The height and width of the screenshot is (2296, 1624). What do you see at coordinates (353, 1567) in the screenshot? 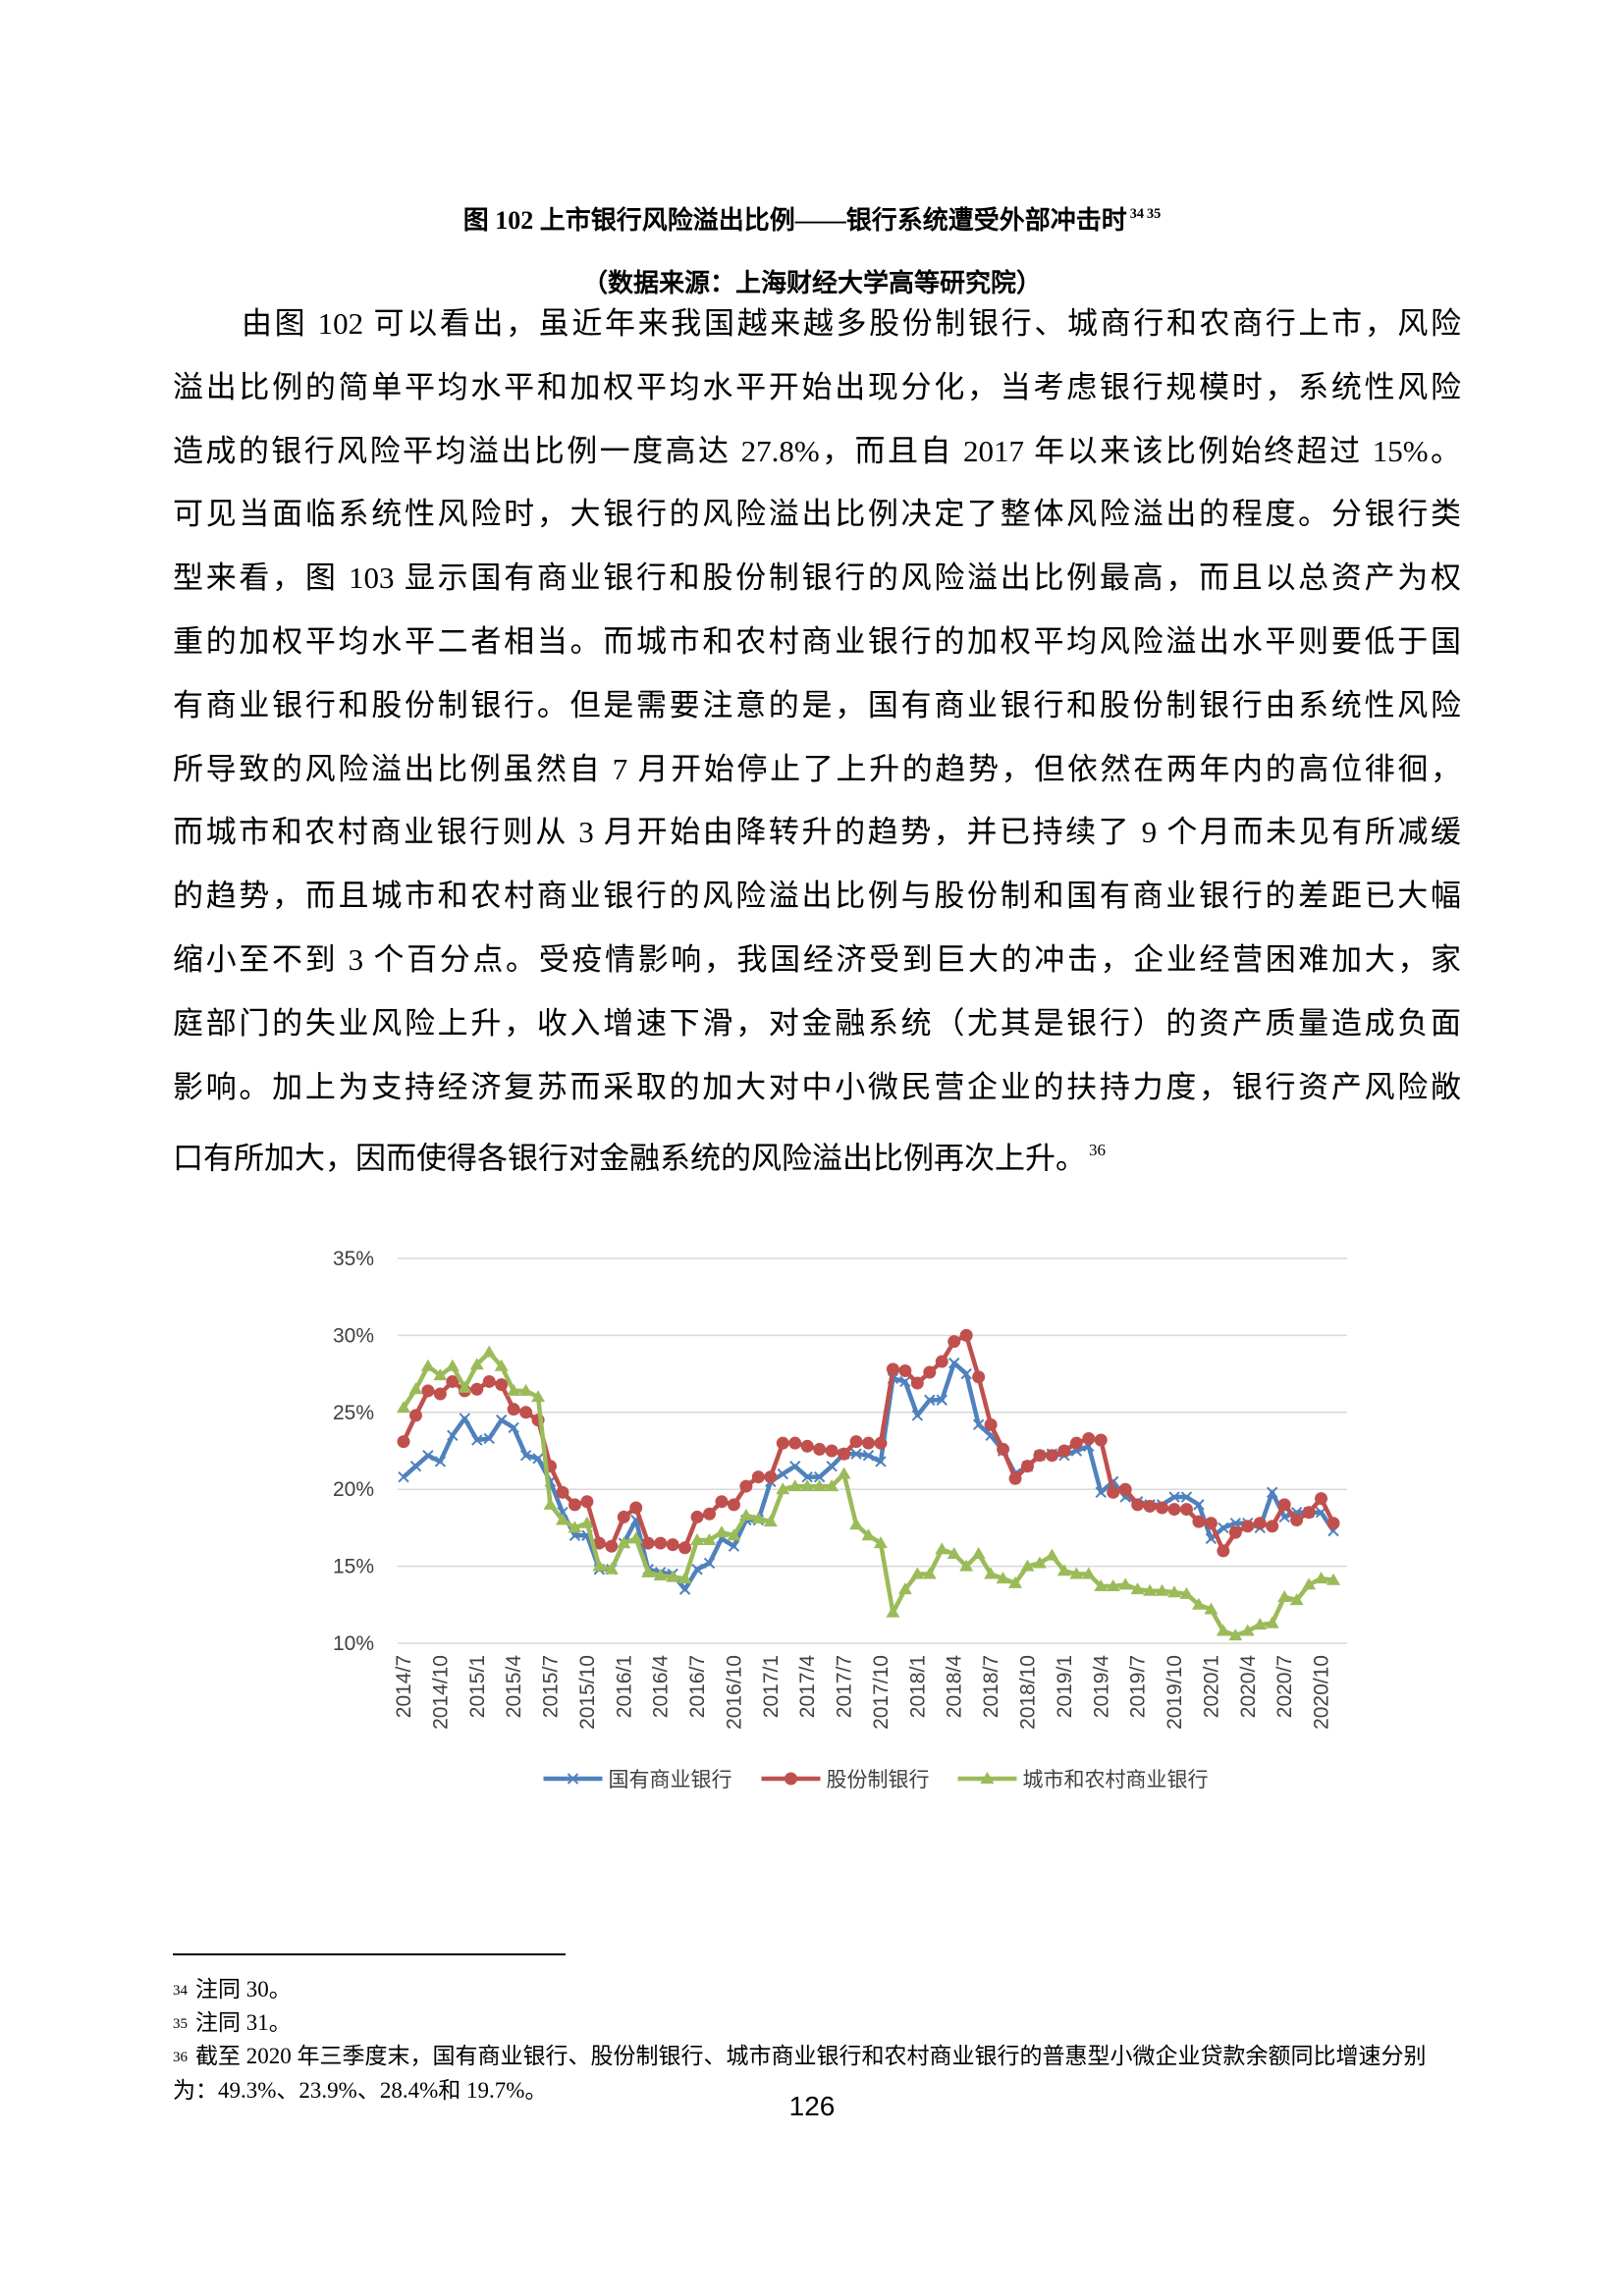
I see `y-tick-label: 15%` at bounding box center [353, 1567].